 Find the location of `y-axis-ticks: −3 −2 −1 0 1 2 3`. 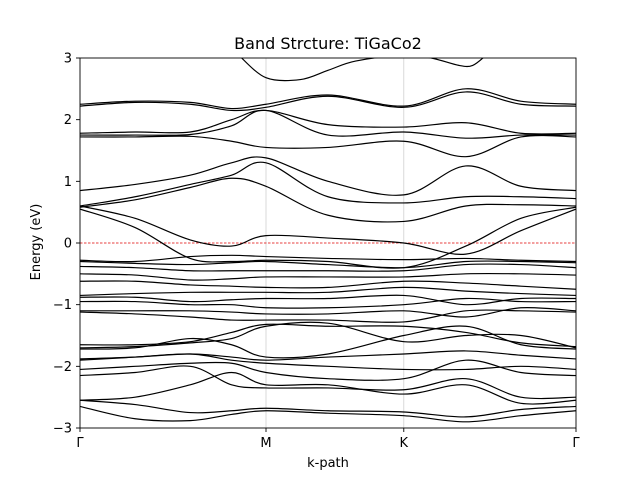

y-axis-ticks: −3 −2 −1 0 1 2 3 is located at coordinates (66, 244).